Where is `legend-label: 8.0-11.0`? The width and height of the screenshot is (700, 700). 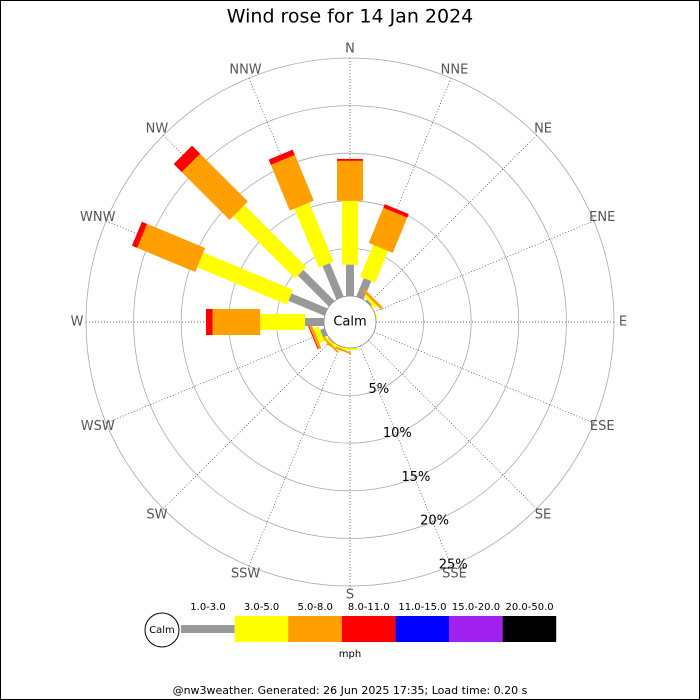
legend-label: 8.0-11.0 is located at coordinates (369, 607).